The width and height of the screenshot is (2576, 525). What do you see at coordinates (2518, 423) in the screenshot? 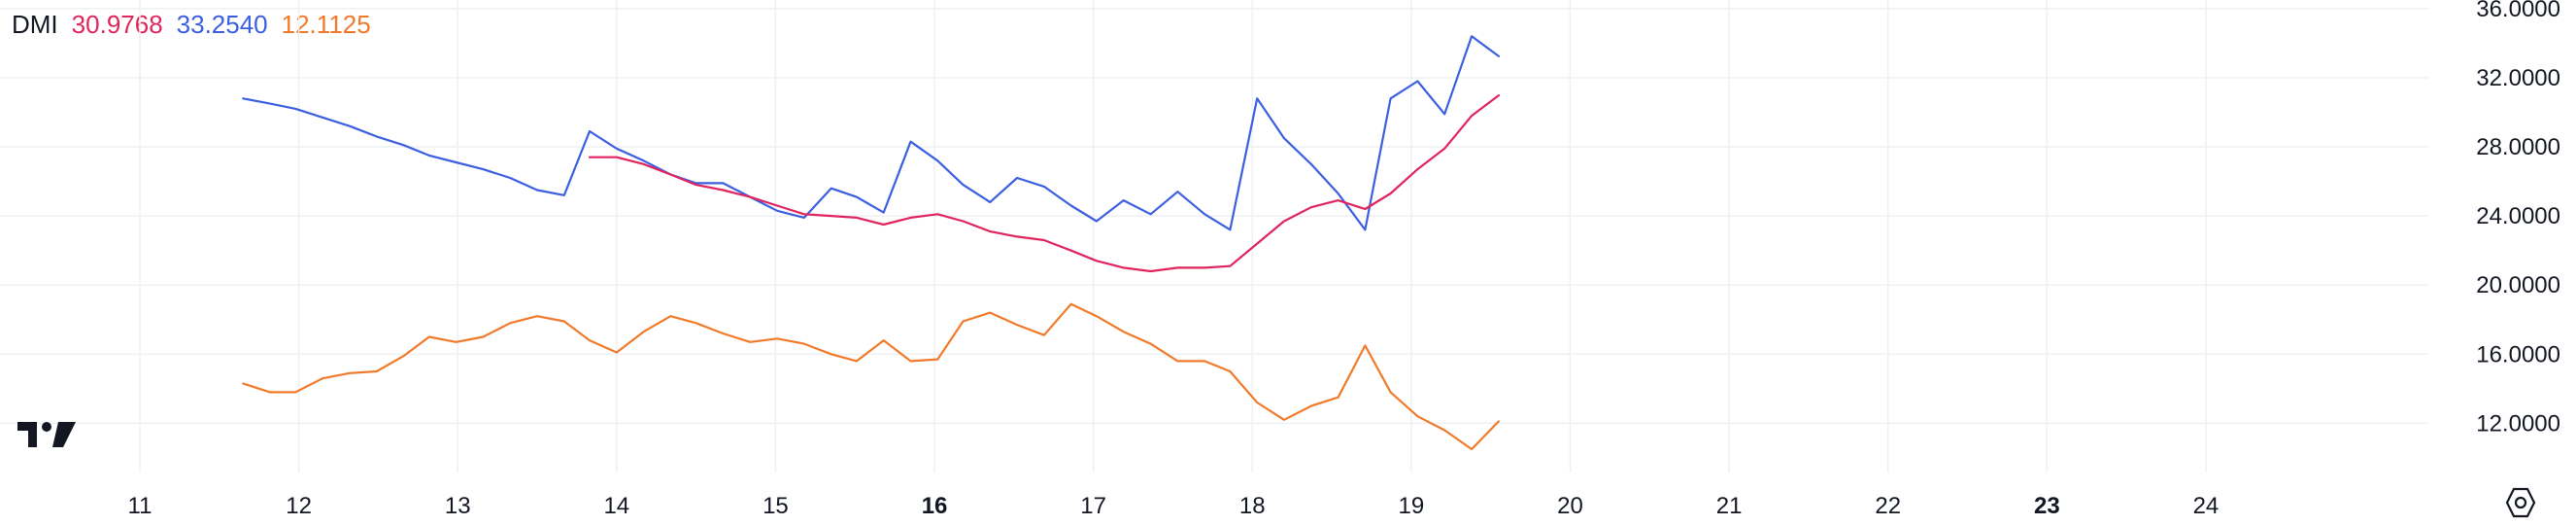
I see `y-tick-label: 12.0000` at bounding box center [2518, 423].